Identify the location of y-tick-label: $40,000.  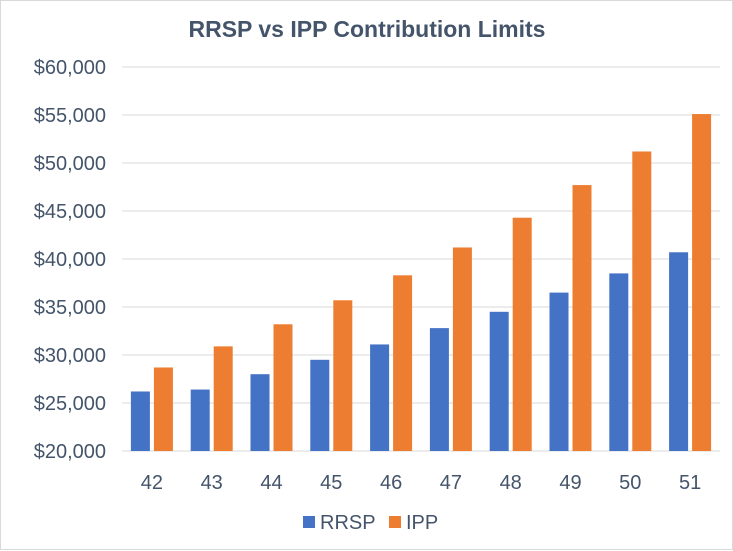
(70, 260).